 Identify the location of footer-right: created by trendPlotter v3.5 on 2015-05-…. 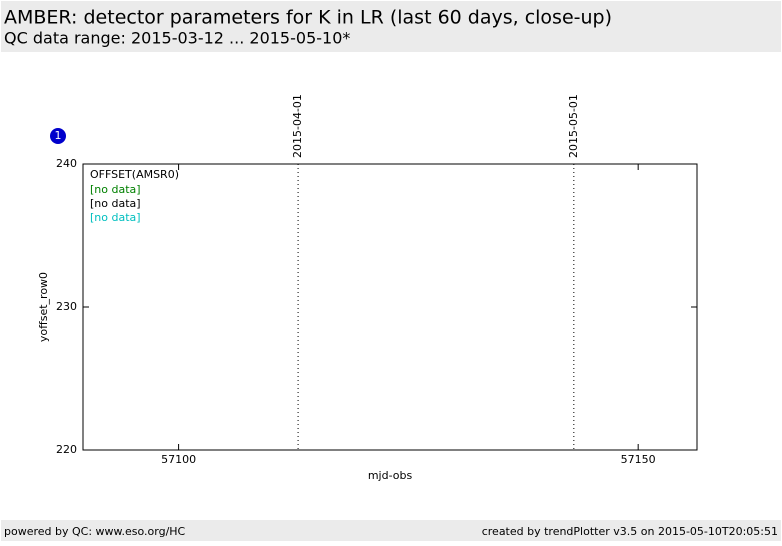
(630, 531).